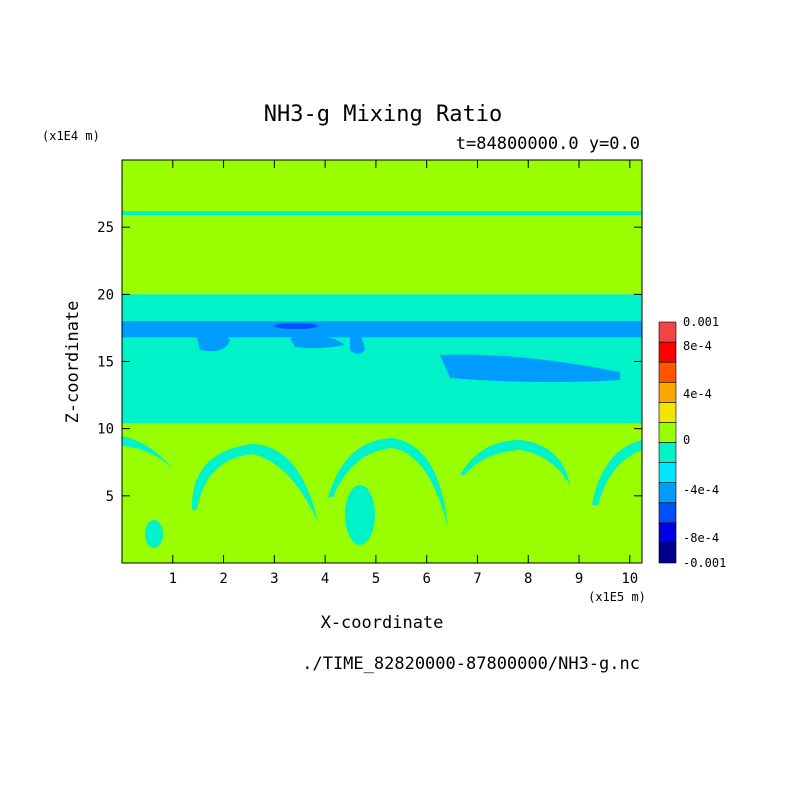 The height and width of the screenshot is (804, 804). I want to click on x-tick-label: 8, so click(528, 579).